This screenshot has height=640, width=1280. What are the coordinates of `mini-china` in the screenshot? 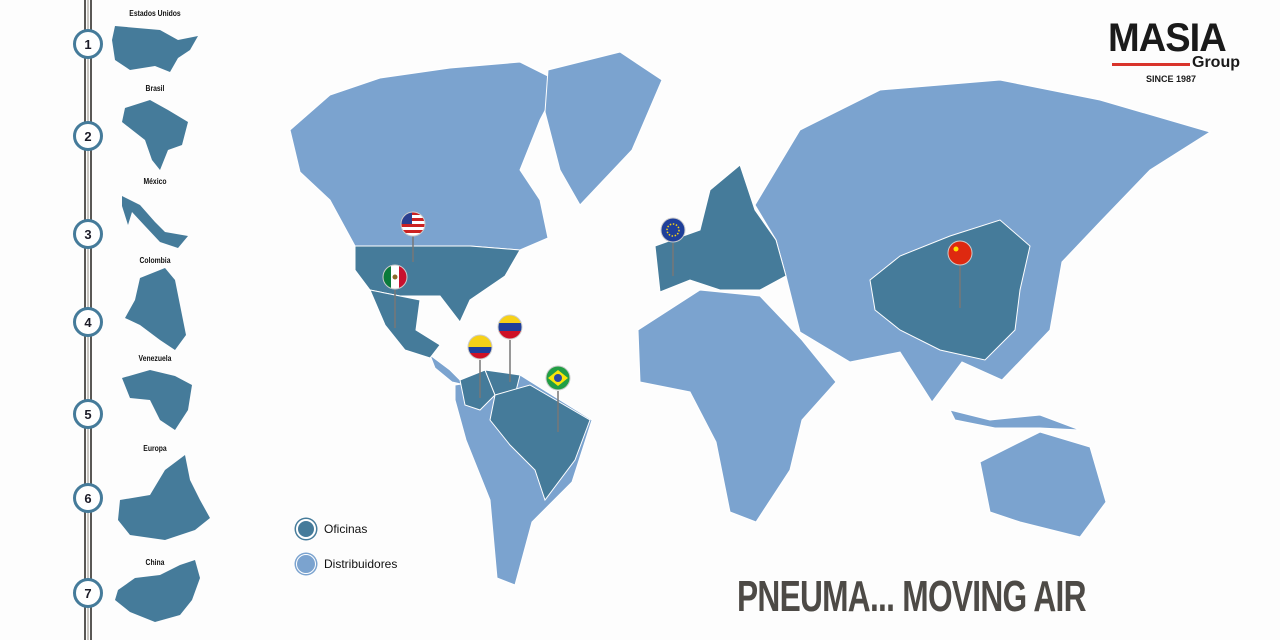 It's located at (157, 591).